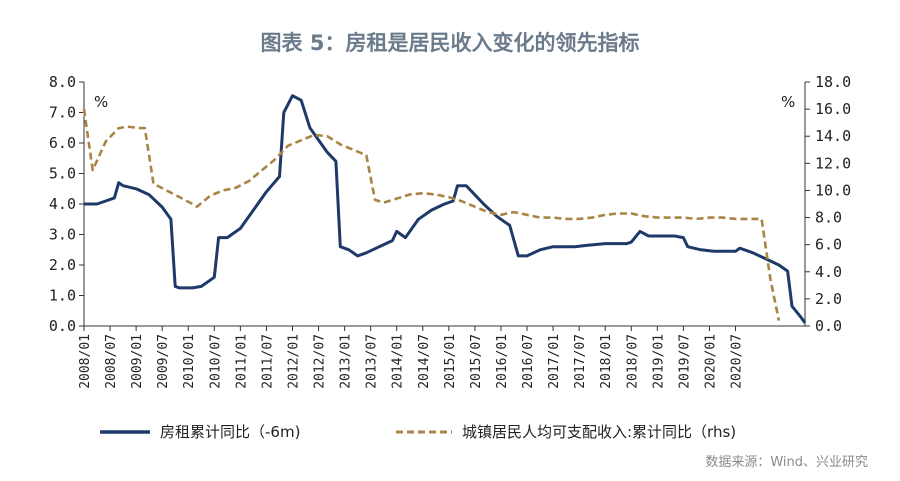  Describe the element at coordinates (737, 361) in the screenshot. I see `x-tick-label: 2020/07` at that location.